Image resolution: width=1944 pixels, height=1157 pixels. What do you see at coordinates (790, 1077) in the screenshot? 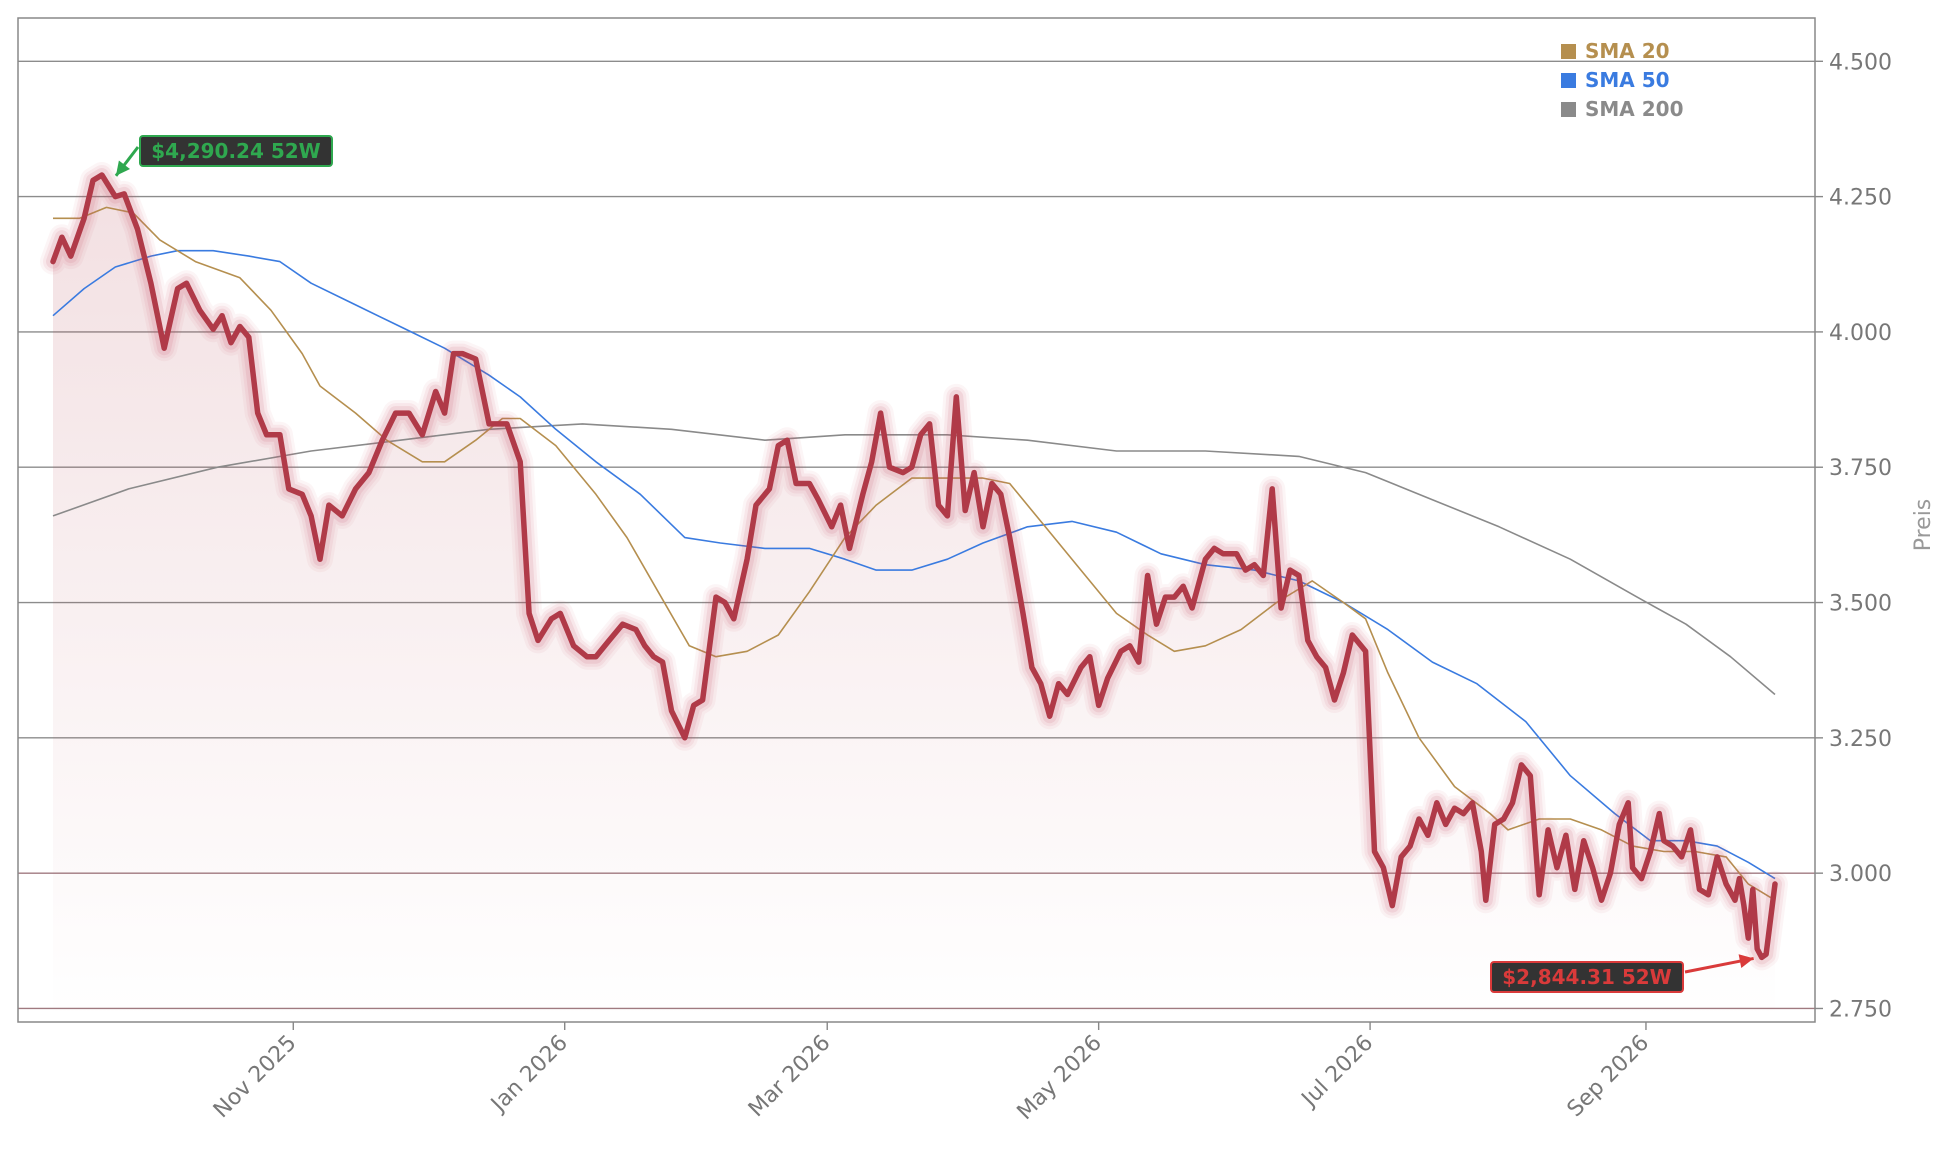
I see `x-tick-label: Mar 2026` at bounding box center [790, 1077].